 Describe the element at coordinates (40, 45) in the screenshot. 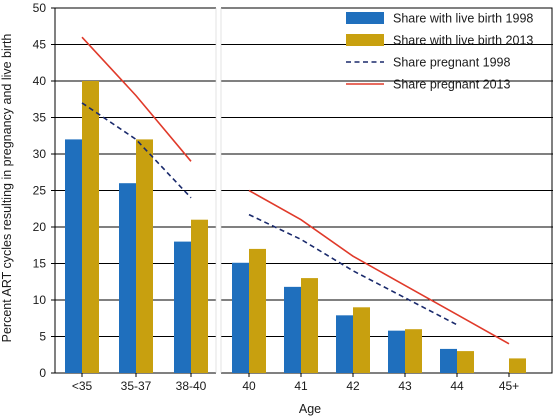

I see `y-tick-label: 45` at that location.